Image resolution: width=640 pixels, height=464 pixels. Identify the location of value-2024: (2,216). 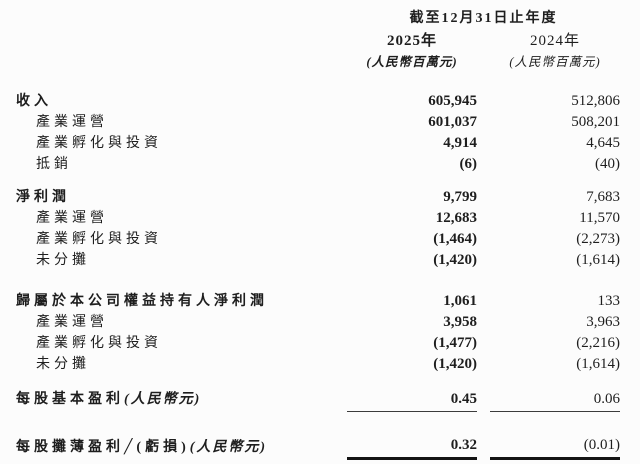
(598, 343).